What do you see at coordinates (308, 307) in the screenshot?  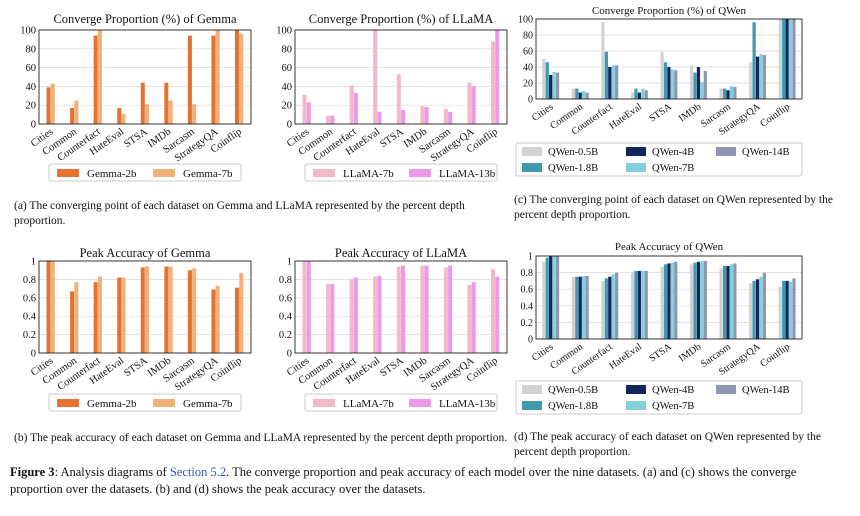 I see `bar-llama-13b-cities` at bounding box center [308, 307].